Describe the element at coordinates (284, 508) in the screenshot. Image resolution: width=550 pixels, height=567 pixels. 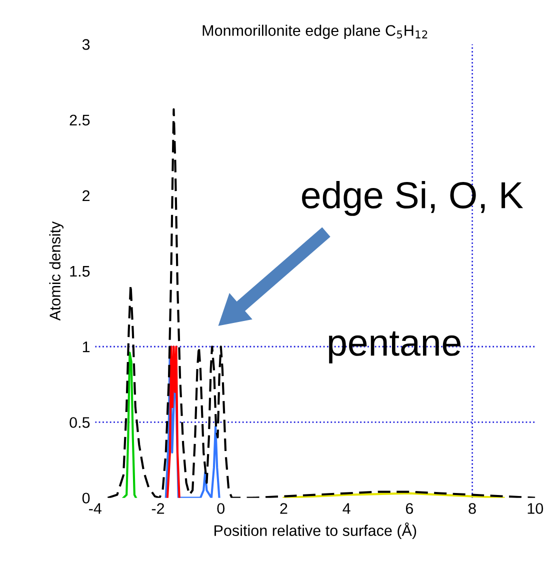
I see `x-tick-label: 2` at that location.